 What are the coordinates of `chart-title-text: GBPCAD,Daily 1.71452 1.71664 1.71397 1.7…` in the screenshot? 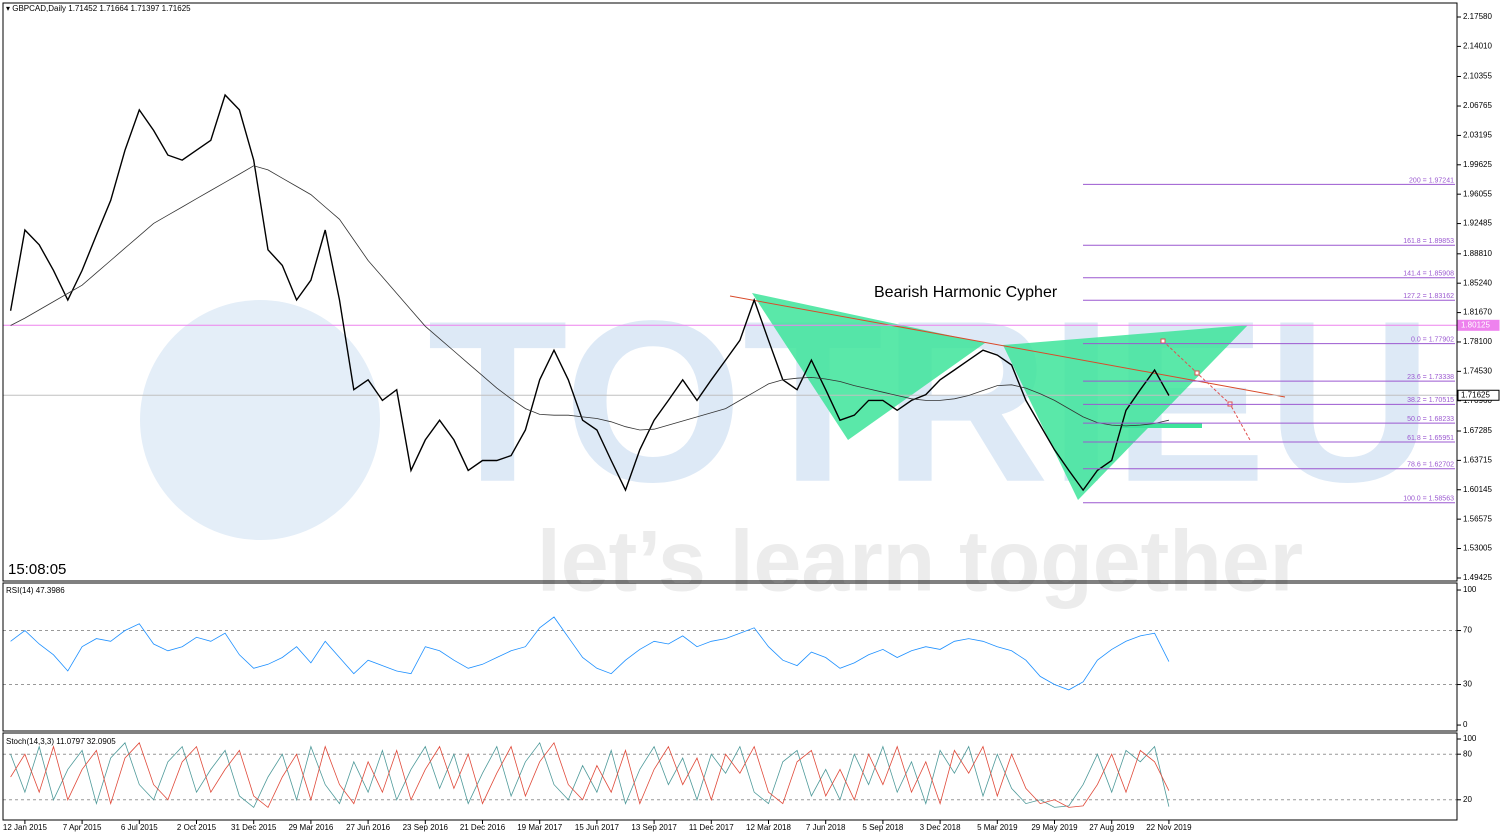 It's located at (101, 8).